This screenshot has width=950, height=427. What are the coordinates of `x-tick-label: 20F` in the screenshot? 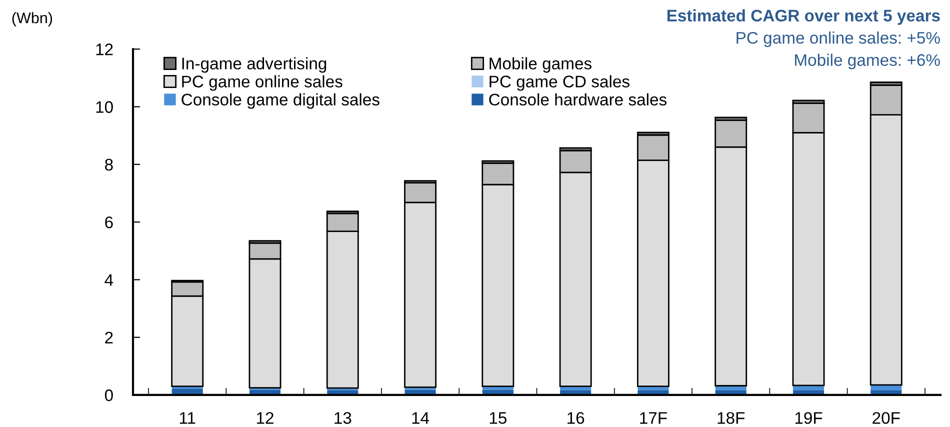 It's located at (886, 418).